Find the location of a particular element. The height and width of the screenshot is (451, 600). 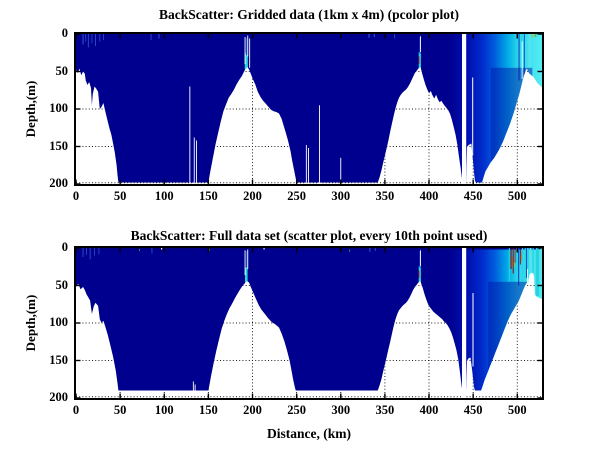

bottom-plot-xlabel: Distance, (km) is located at coordinates (309, 433).